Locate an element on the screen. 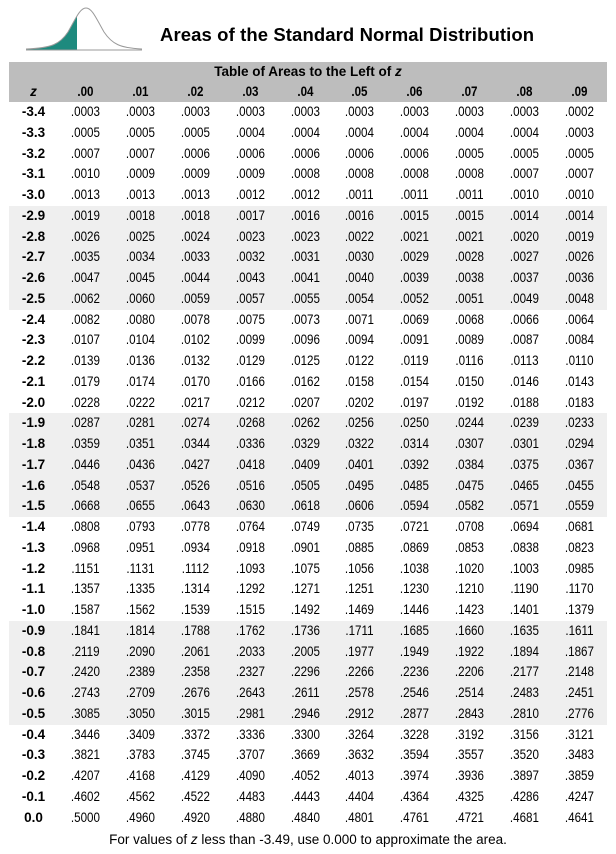 This screenshot has height=854, width=616. area-cell: .0004 is located at coordinates (305, 132).